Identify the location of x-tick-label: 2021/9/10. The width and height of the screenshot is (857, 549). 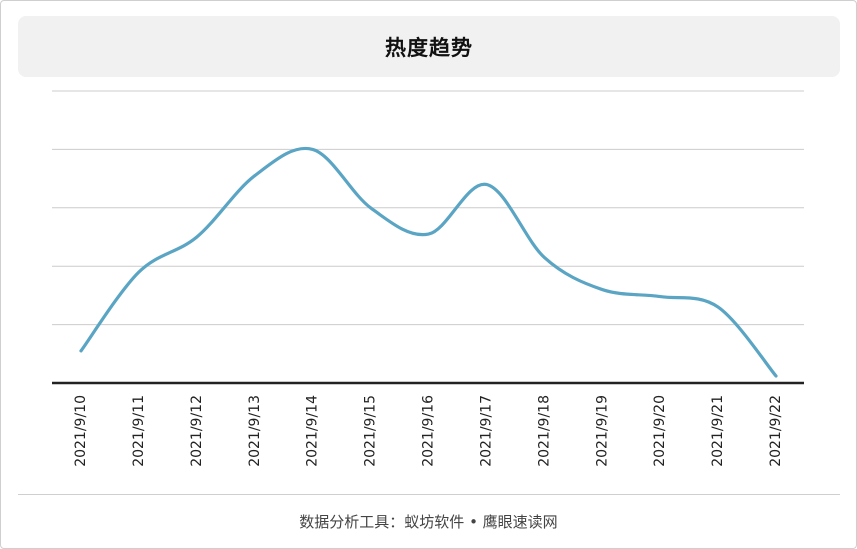
(81, 431).